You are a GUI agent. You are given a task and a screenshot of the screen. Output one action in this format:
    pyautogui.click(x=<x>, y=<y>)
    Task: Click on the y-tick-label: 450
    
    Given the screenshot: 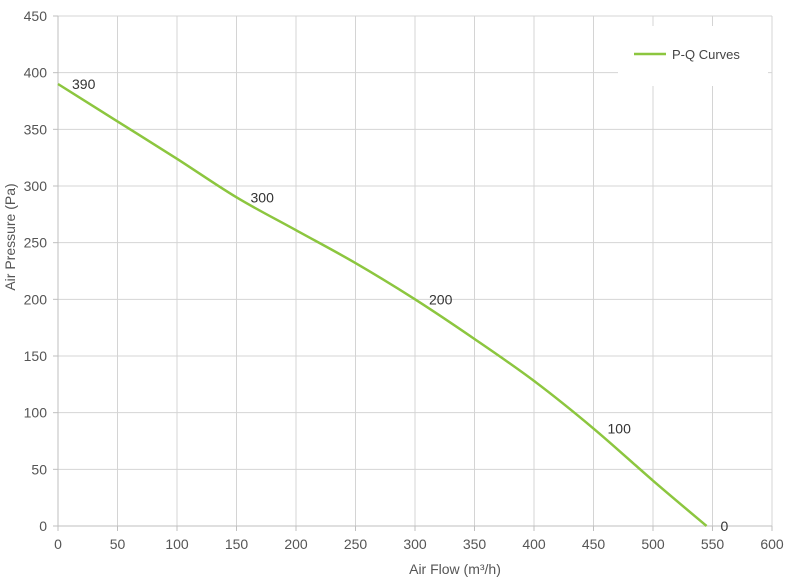 What is the action you would take?
    pyautogui.click(x=36, y=16)
    